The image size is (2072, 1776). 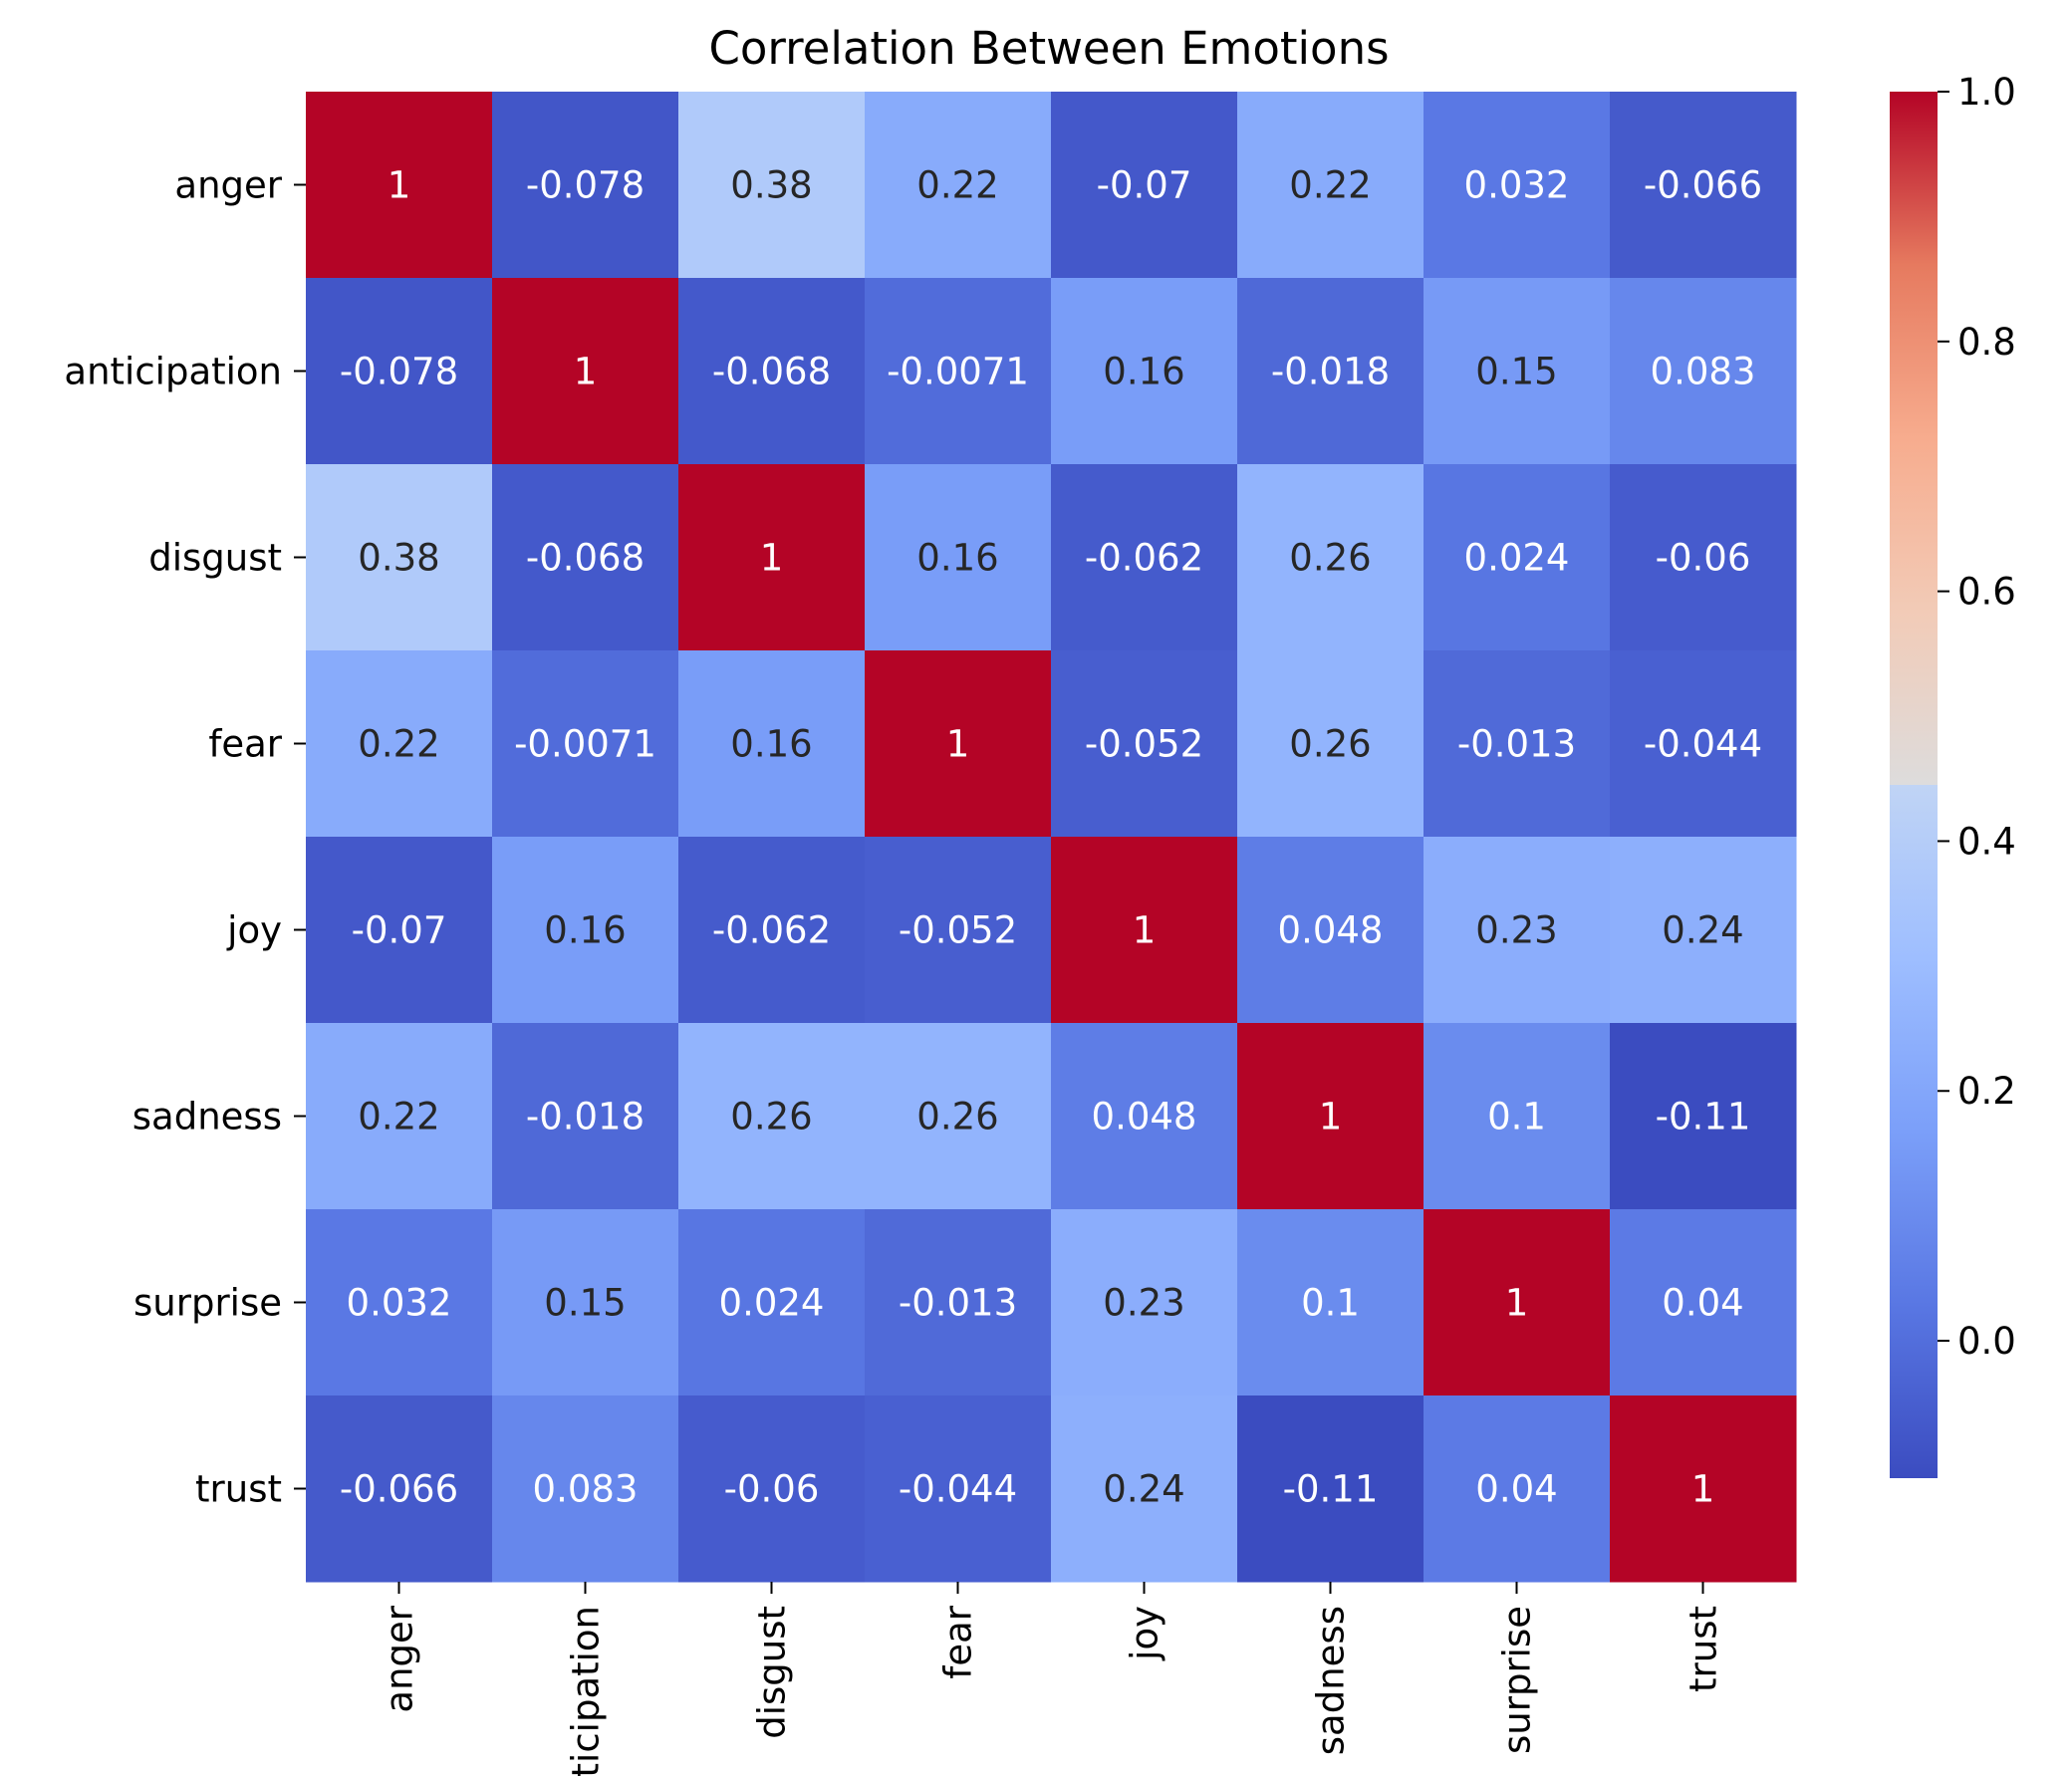 I want to click on cell-annotation: 0.048, so click(x=1331, y=930).